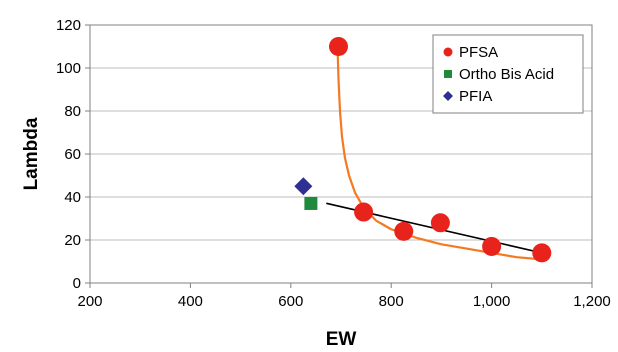  I want to click on x-axis-title: EW, so click(341, 339).